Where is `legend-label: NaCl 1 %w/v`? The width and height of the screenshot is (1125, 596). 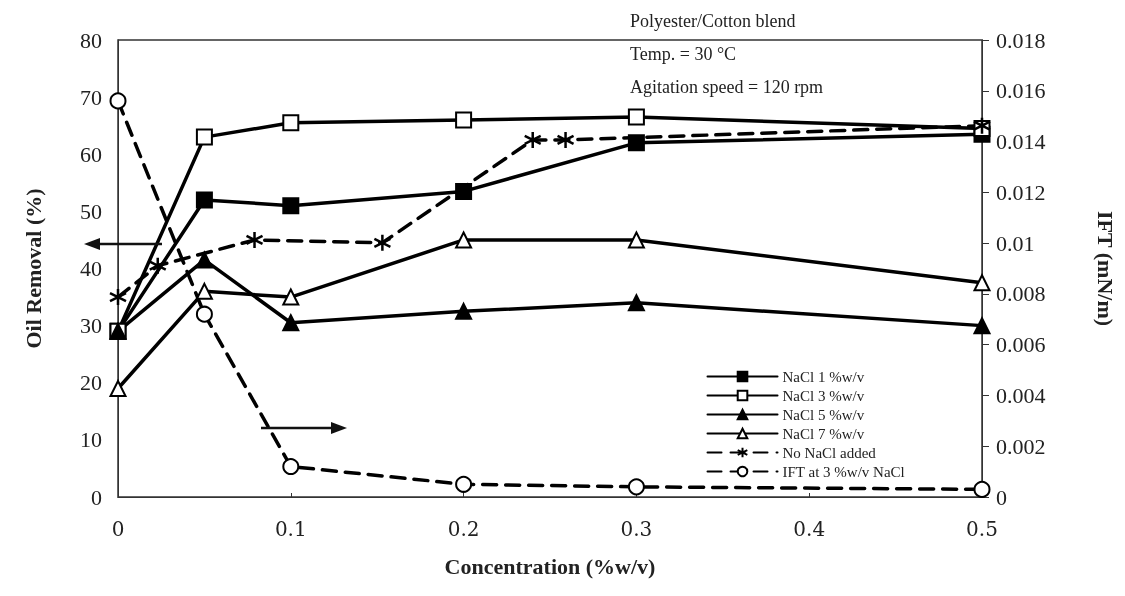 legend-label: NaCl 1 %w/v is located at coordinates (823, 376).